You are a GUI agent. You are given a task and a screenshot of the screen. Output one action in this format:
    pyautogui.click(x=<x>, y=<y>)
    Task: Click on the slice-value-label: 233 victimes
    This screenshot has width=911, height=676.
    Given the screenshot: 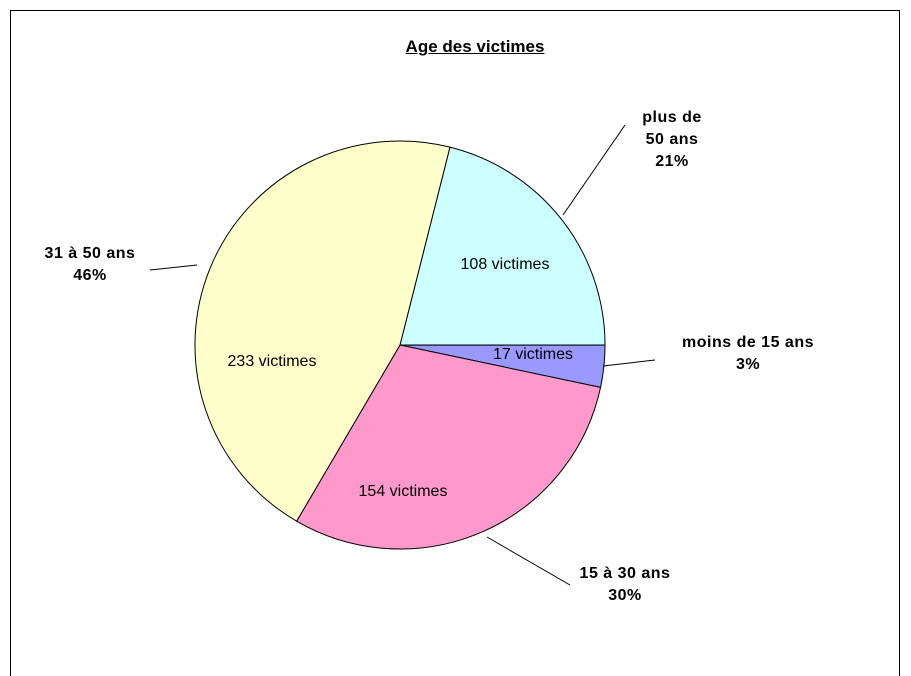 What is the action you would take?
    pyautogui.click(x=272, y=362)
    